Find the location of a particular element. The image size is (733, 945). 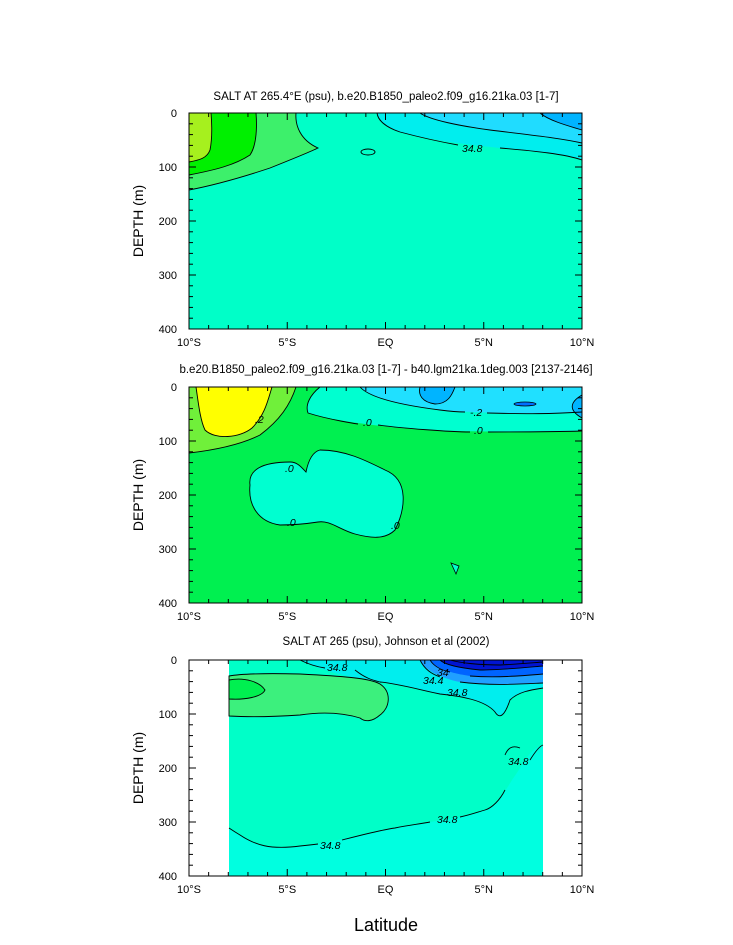

panel-2-y-tick-label: 0 is located at coordinates (174, 388).